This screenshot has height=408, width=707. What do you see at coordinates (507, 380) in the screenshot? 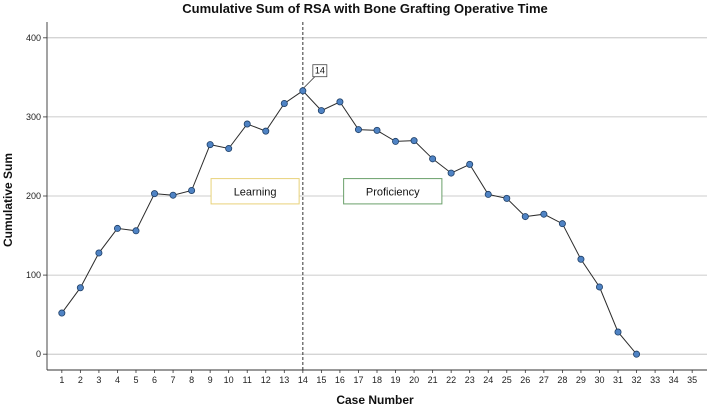
I see `x-tick-label-25: 25` at bounding box center [507, 380].